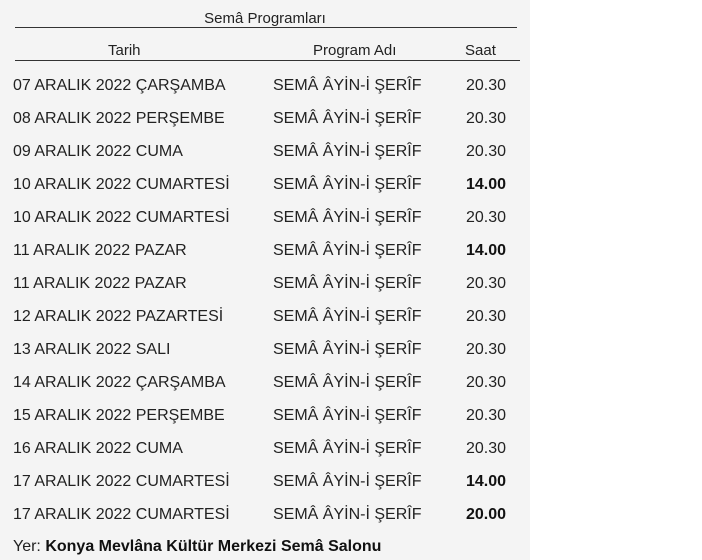 The width and height of the screenshot is (702, 560). Describe the element at coordinates (124, 51) in the screenshot. I see `column-header-date: Tarih` at that location.